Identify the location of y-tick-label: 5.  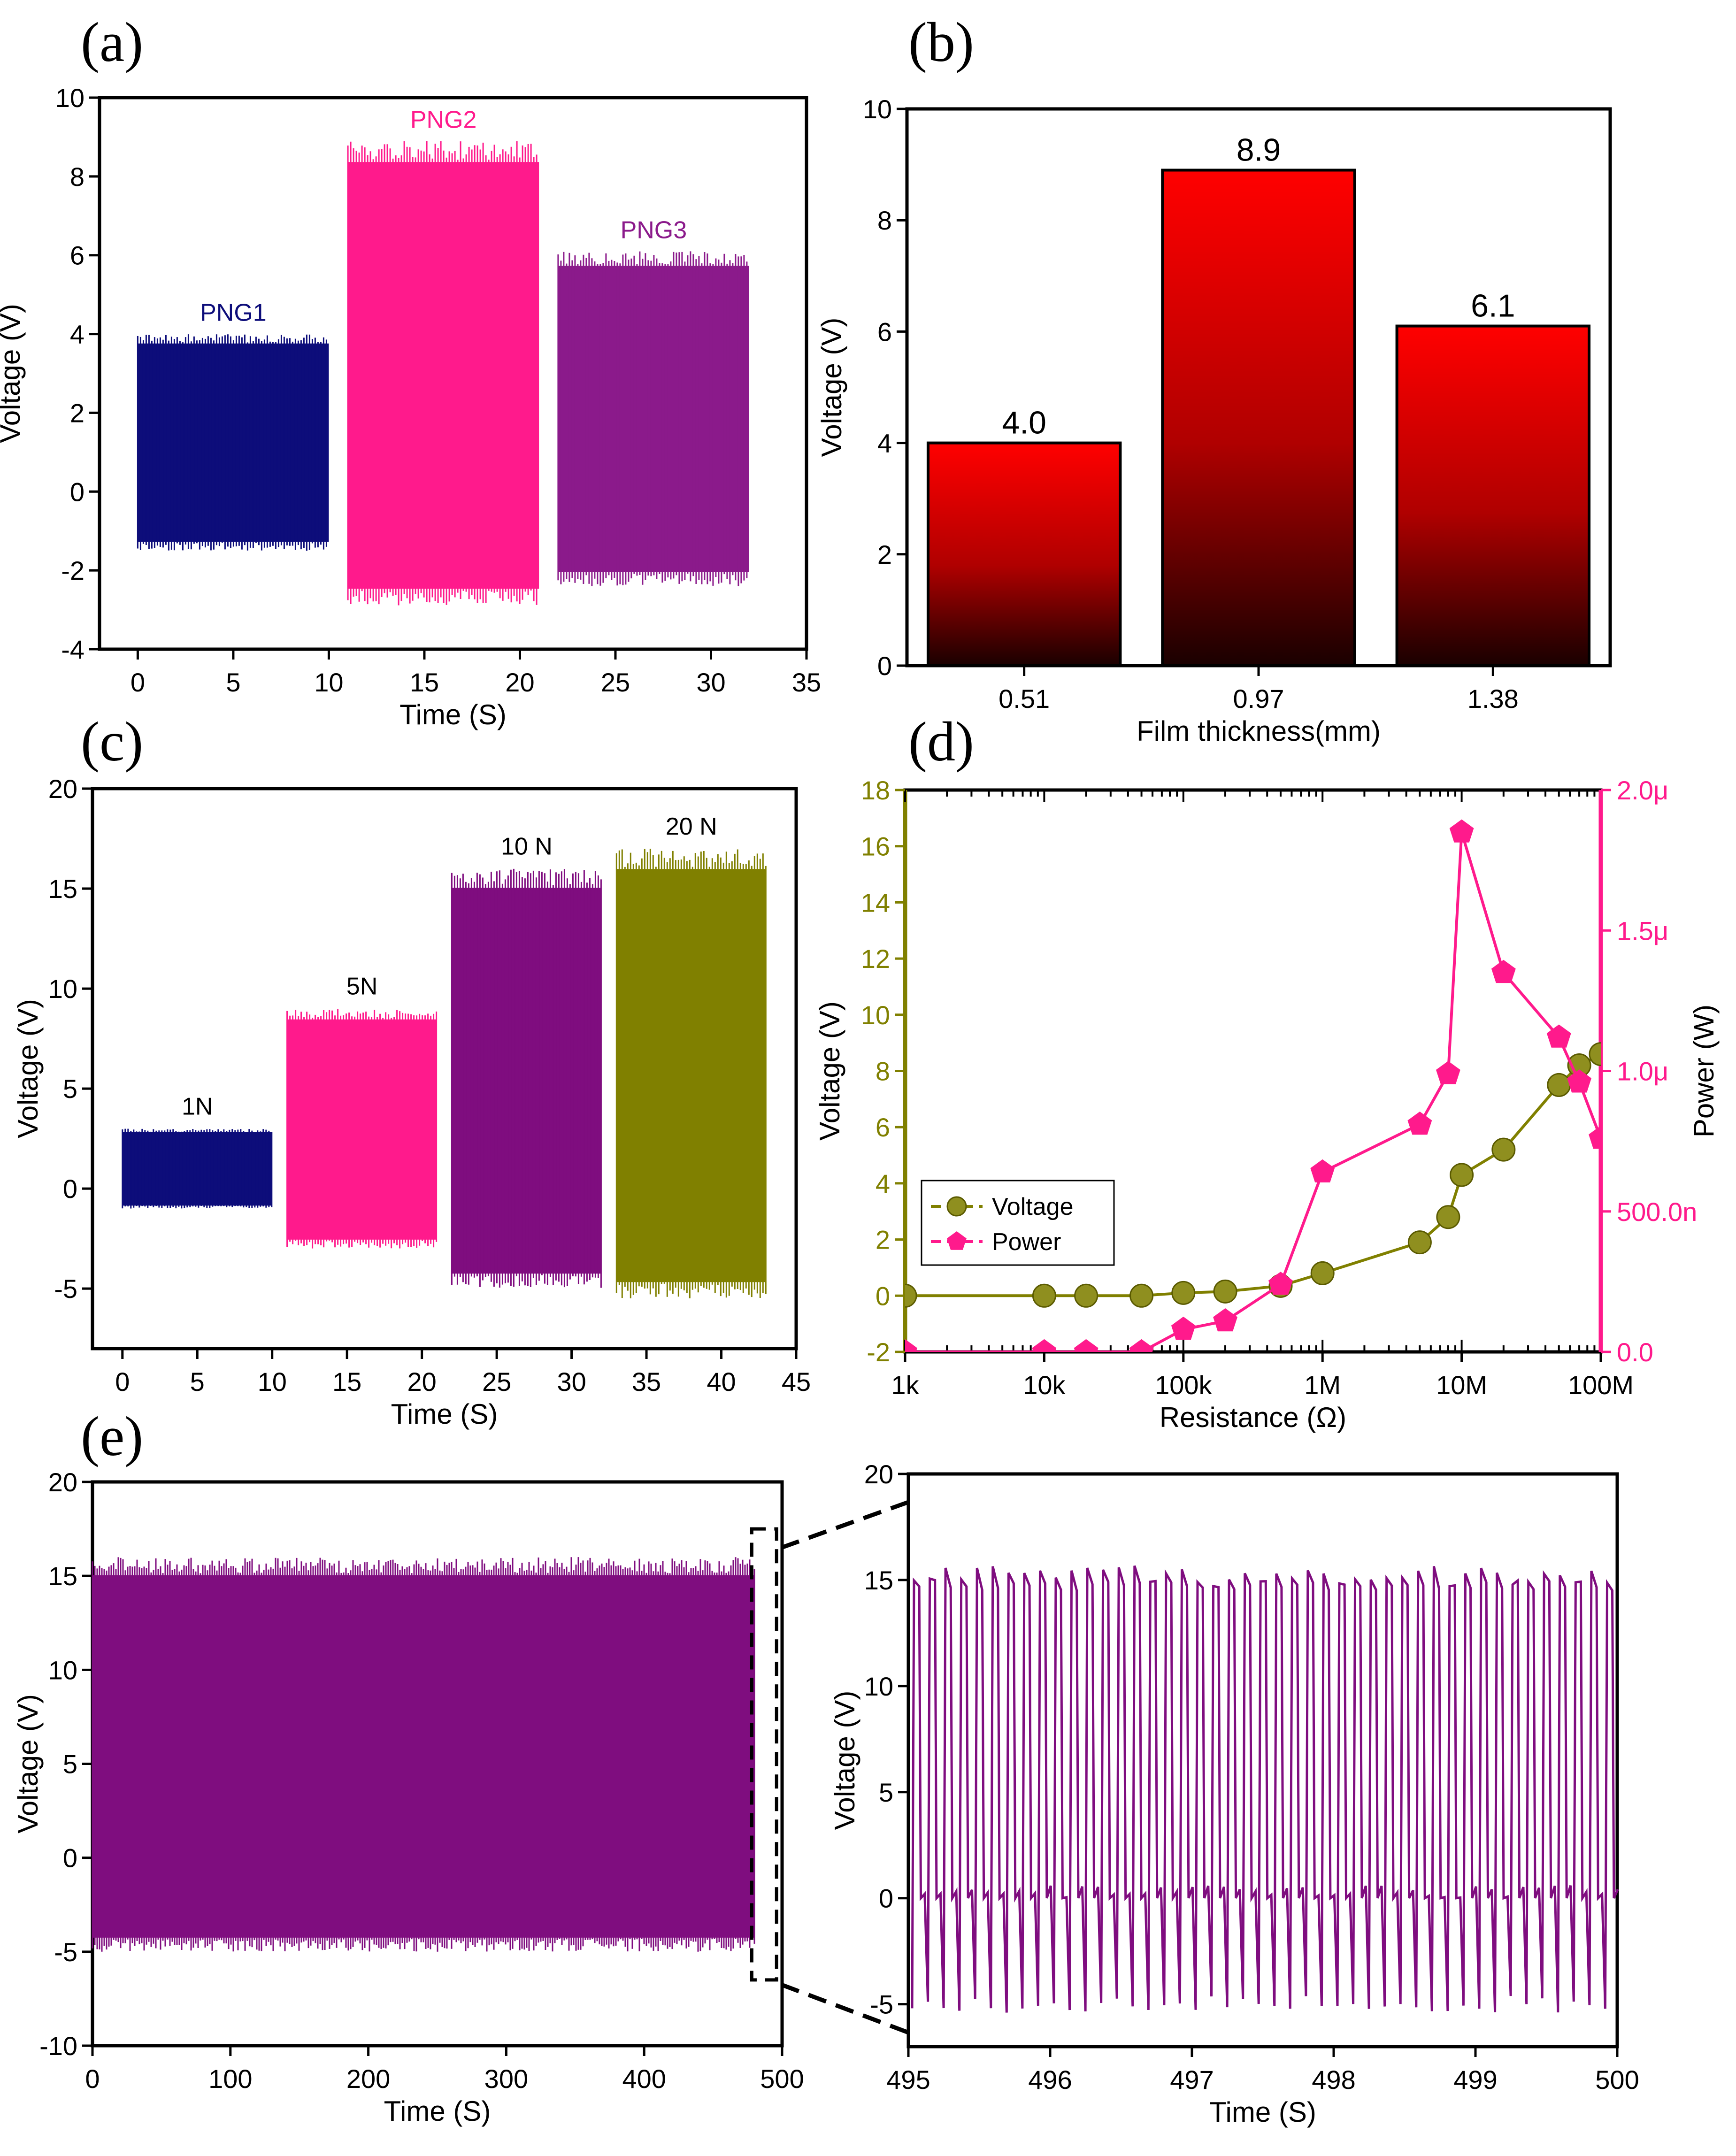
(70, 1764).